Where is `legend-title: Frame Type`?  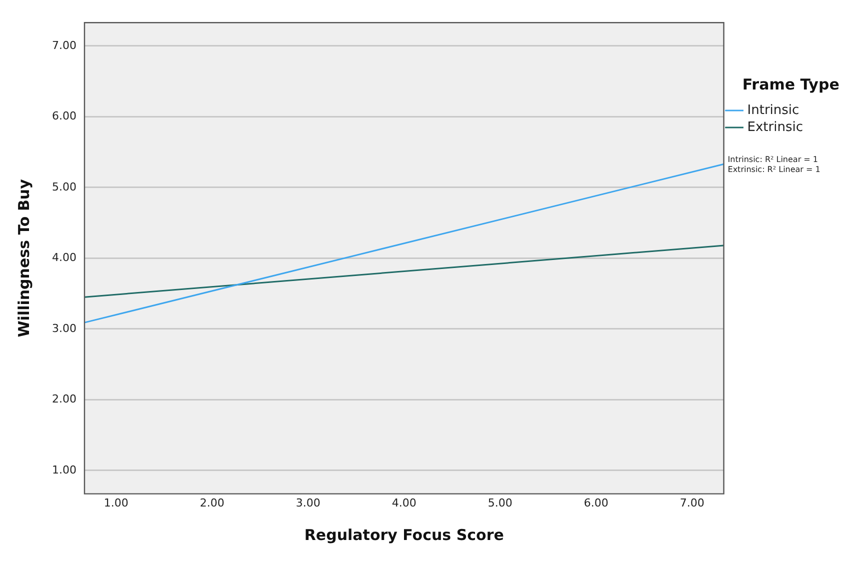
legend-title: Frame Type is located at coordinates (791, 84).